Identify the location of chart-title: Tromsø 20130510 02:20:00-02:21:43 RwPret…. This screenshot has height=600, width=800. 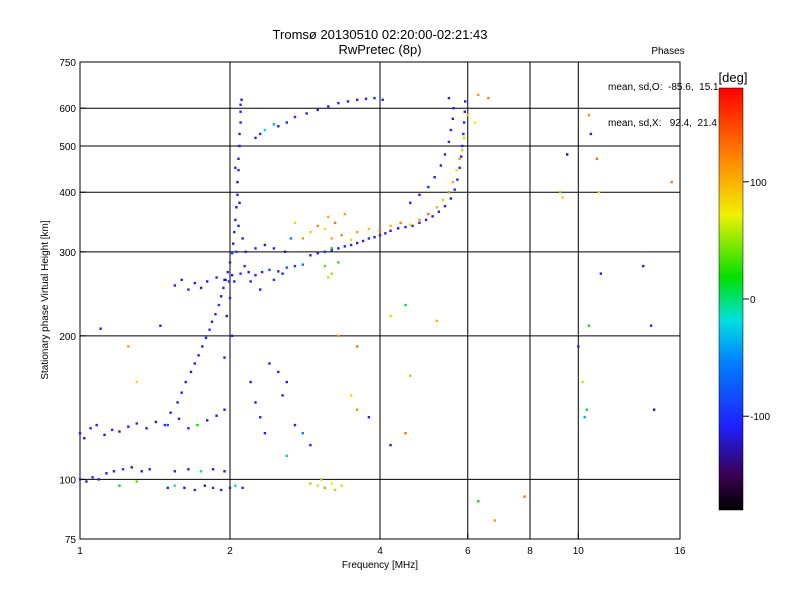
(380, 42).